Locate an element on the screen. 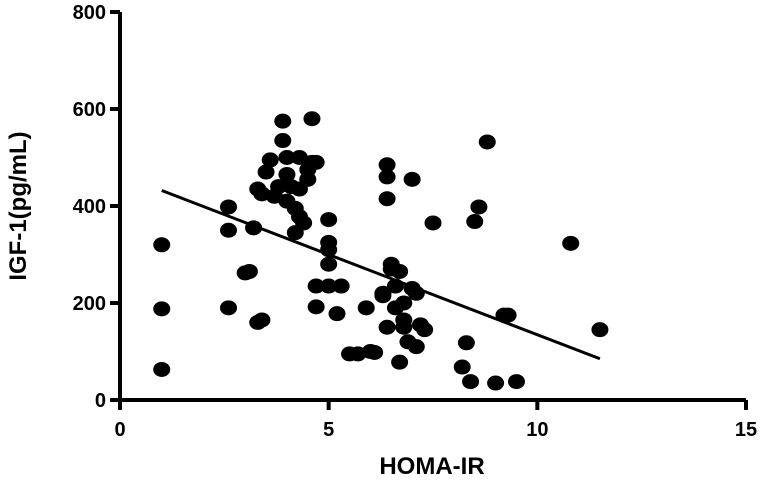 The image size is (765, 486). x-axis-title: HOMA-IR is located at coordinates (431, 466).